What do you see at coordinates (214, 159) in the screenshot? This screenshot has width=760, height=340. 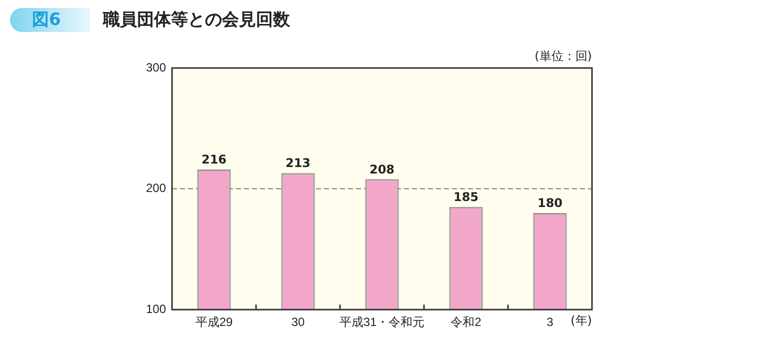 I see `data-label: 216` at bounding box center [214, 159].